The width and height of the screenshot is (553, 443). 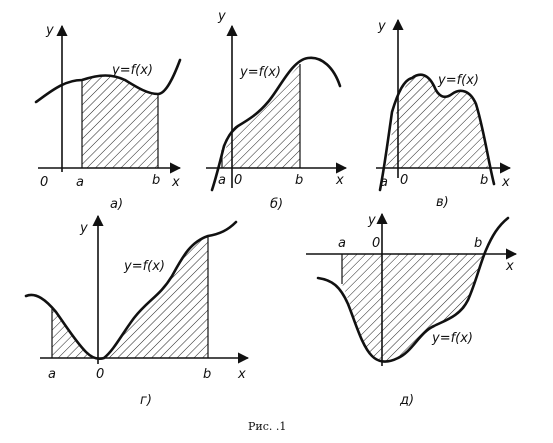 I want to click on panel-label: в), so click(x=442, y=202).